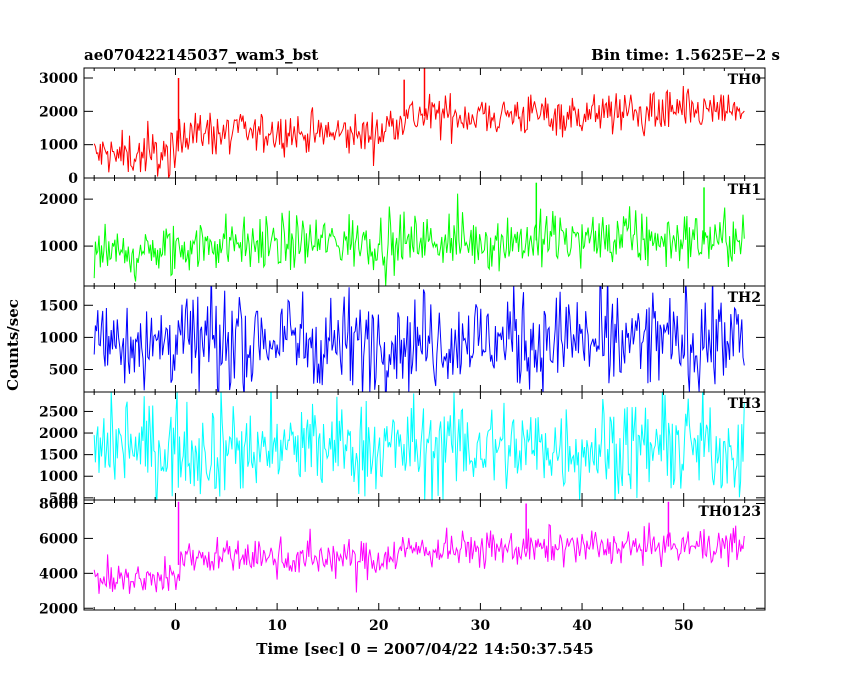  I want to click on x-axis-label: Time [sec] 0 = 2007/04/22 14:50:37.545, so click(424, 649).